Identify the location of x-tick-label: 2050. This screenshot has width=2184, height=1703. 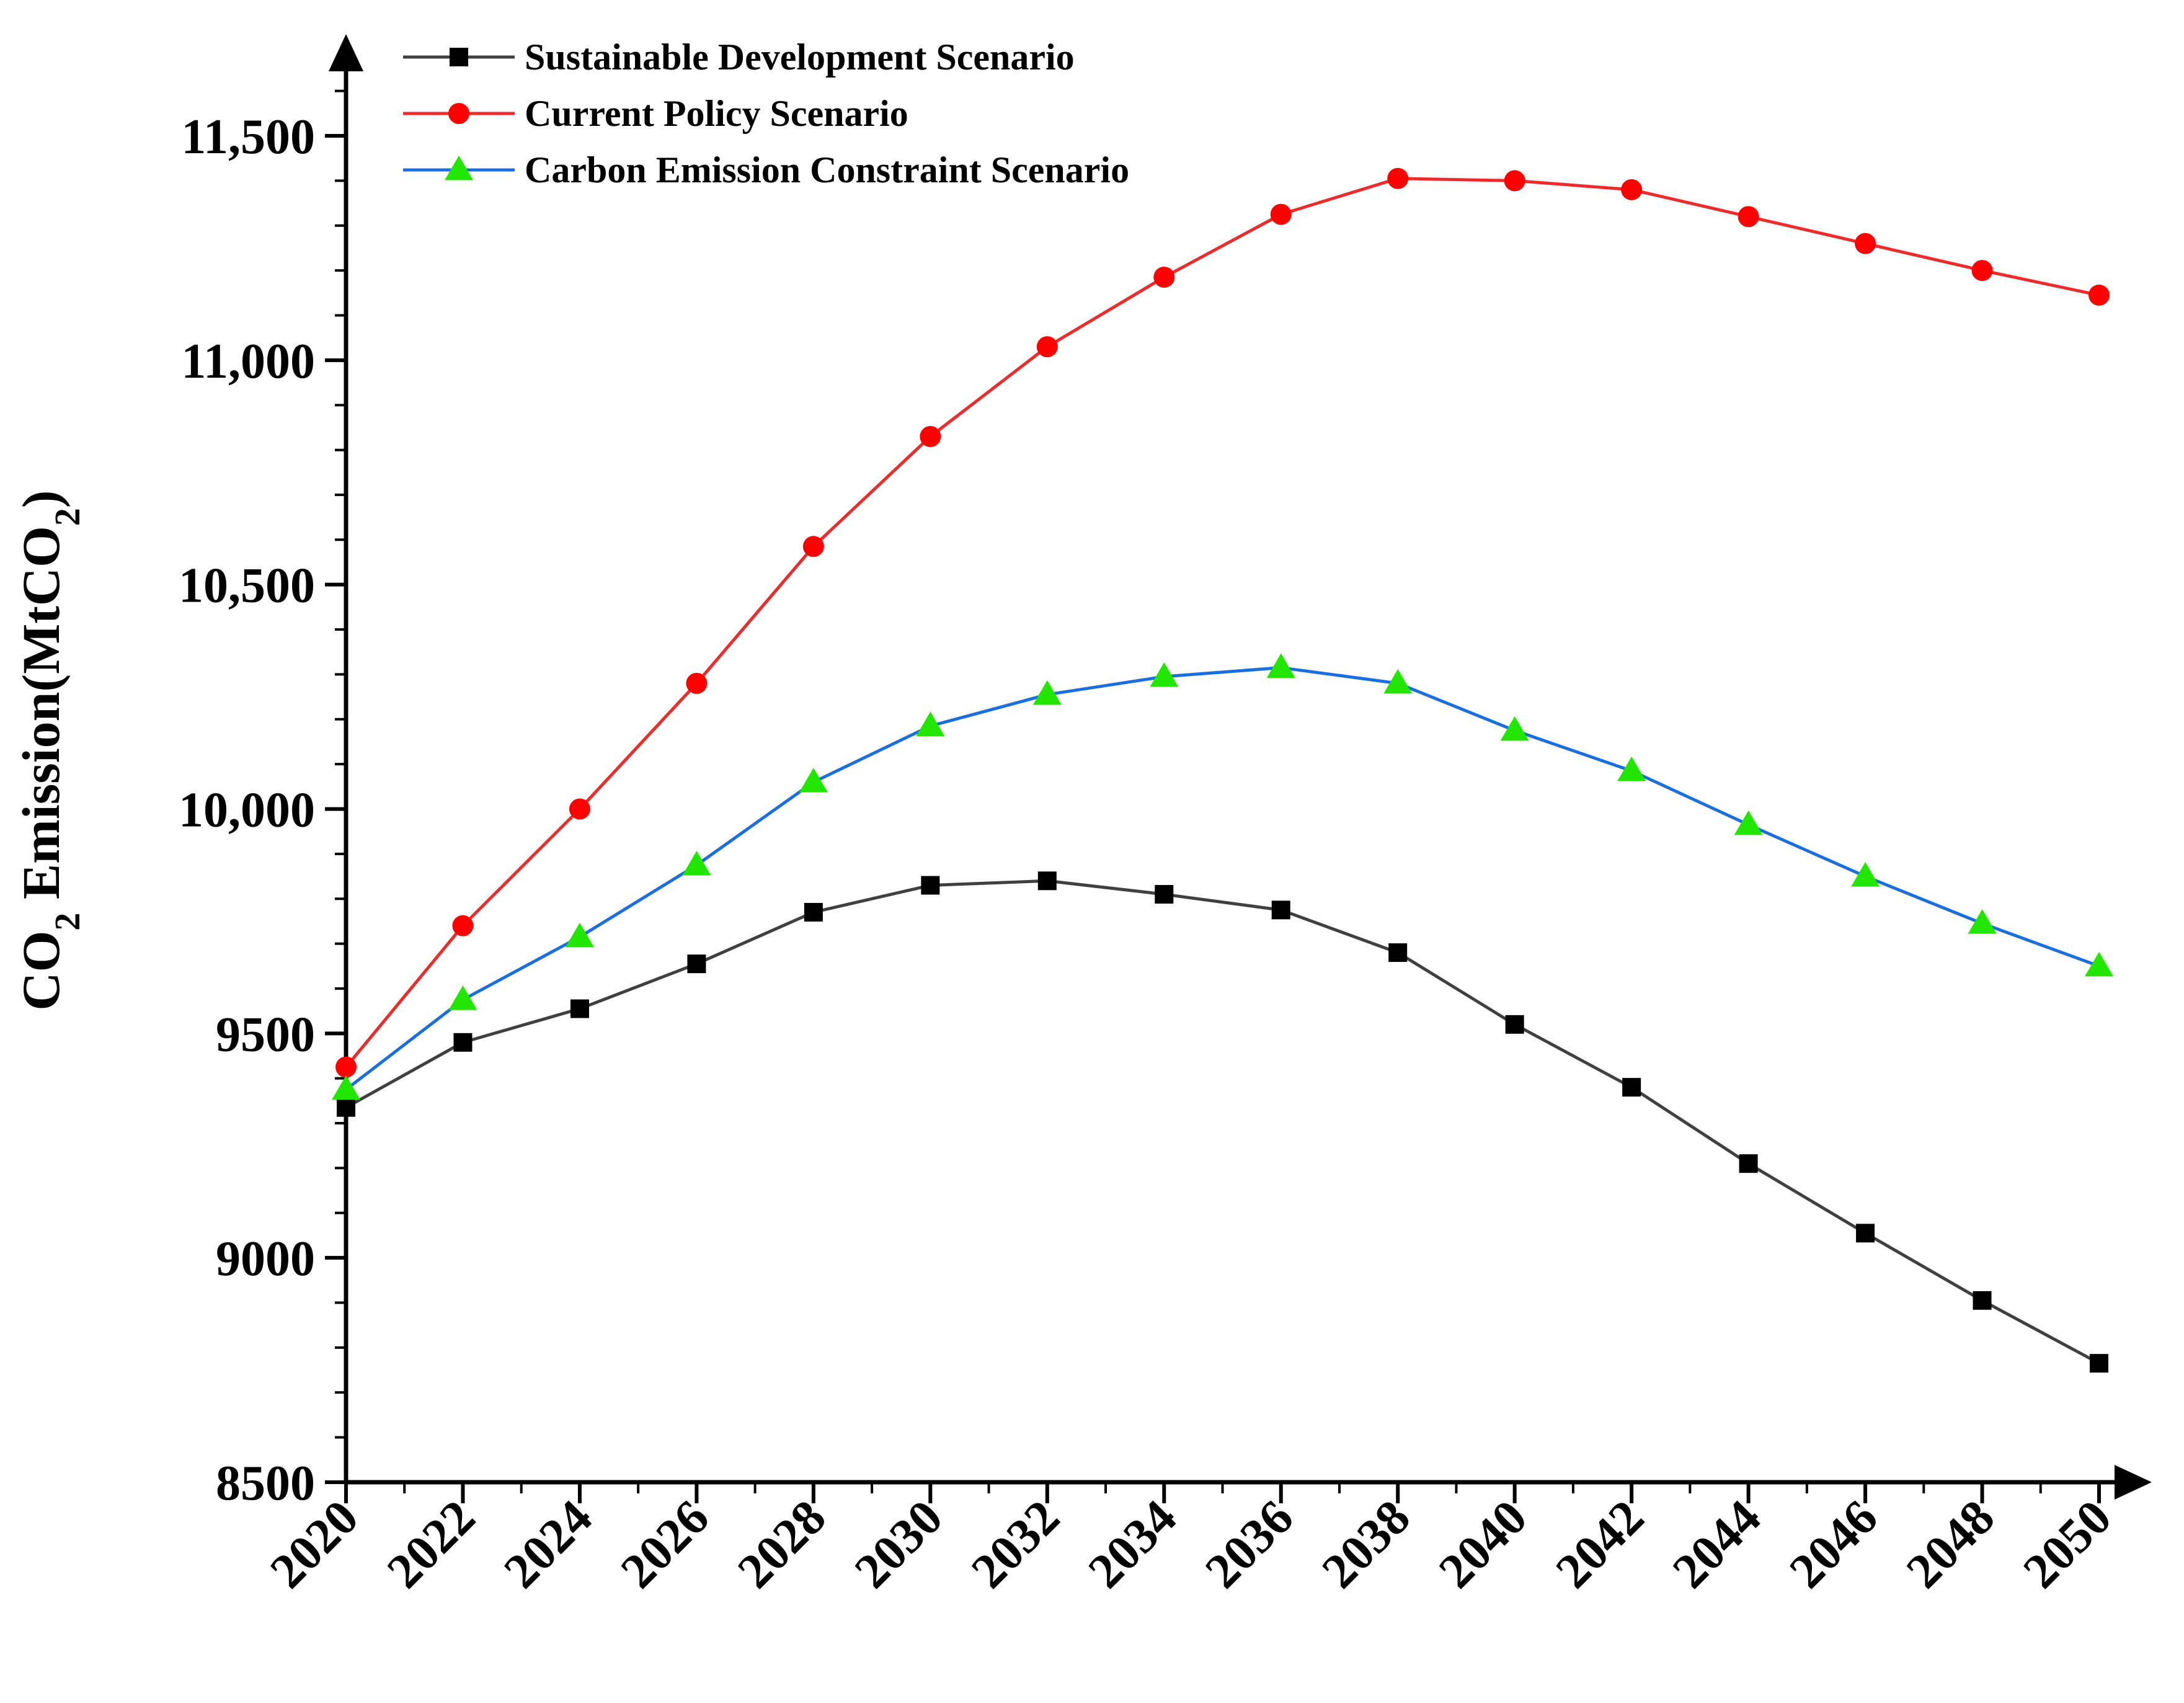
(2067, 1544).